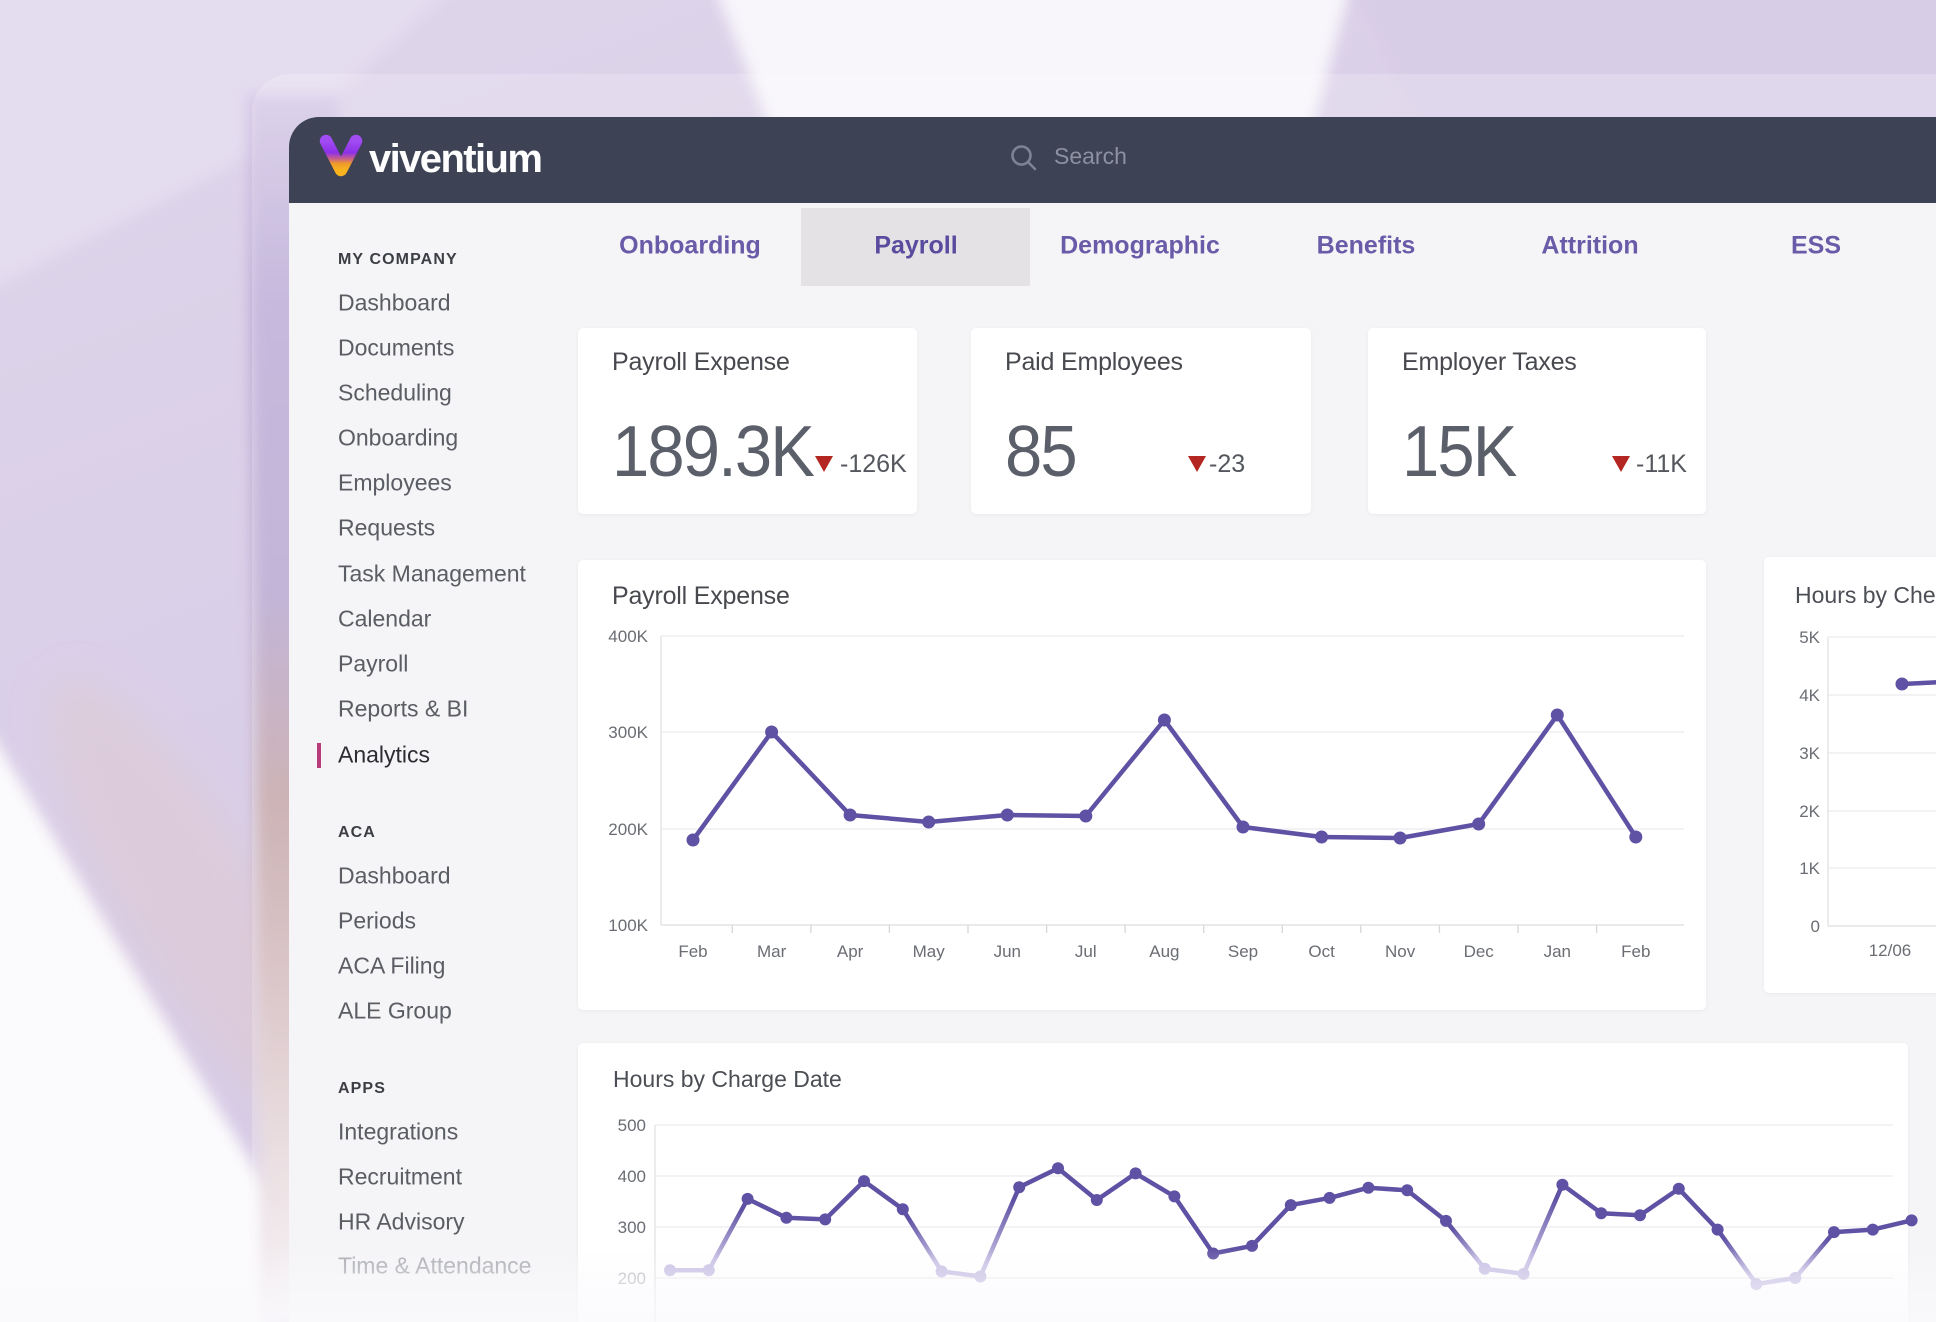  I want to click on svg-text: 300, so click(632, 1227).